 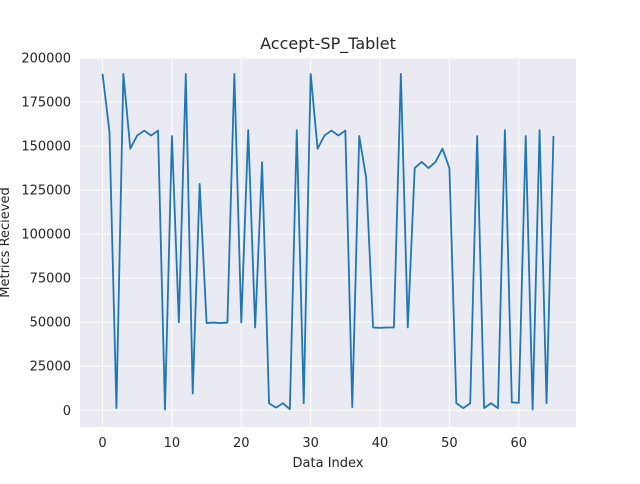 I want to click on y-tick-label: 175000, so click(x=46, y=103).